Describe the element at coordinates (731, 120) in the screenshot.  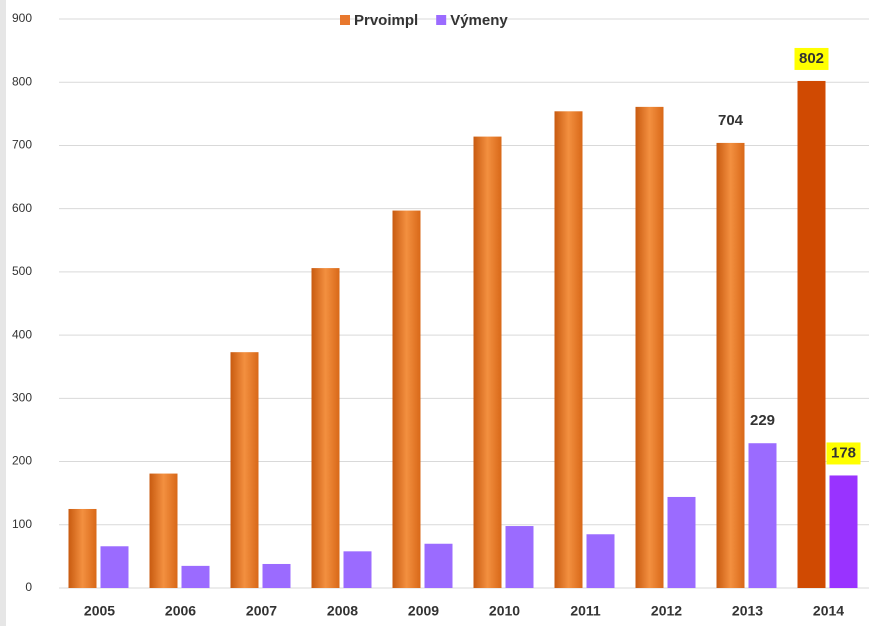
I see `data-label: 704` at that location.